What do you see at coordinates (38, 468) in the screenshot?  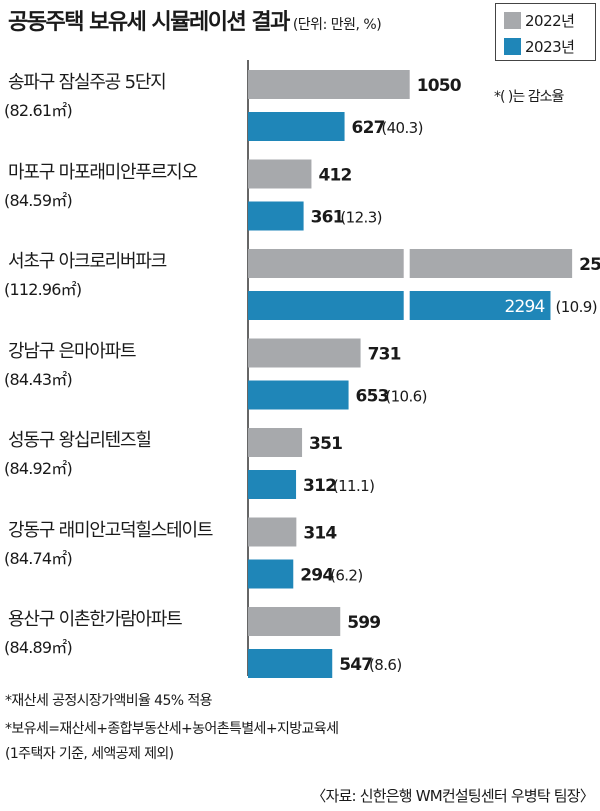 I see `category-area-label: (84.92㎡)` at bounding box center [38, 468].